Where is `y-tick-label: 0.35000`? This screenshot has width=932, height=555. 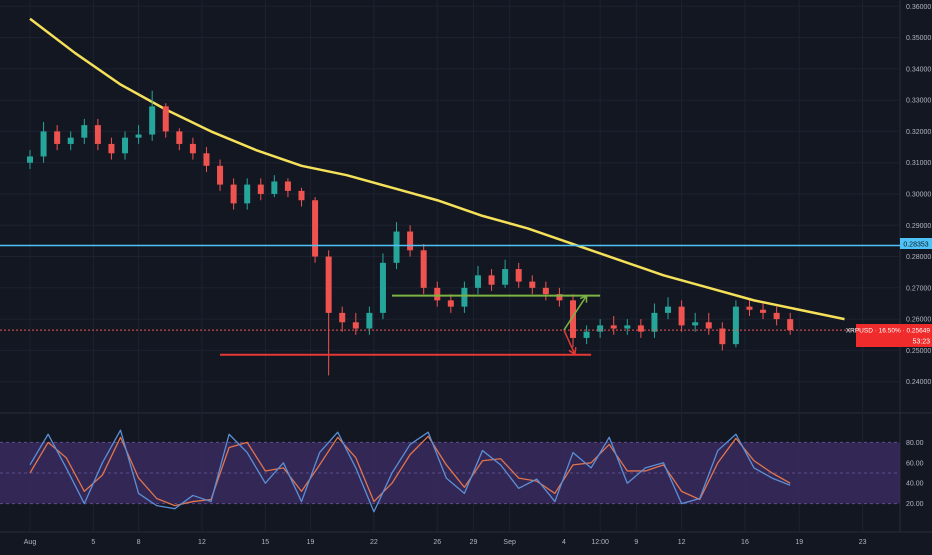 y-tick-label: 0.35000 is located at coordinates (918, 38).